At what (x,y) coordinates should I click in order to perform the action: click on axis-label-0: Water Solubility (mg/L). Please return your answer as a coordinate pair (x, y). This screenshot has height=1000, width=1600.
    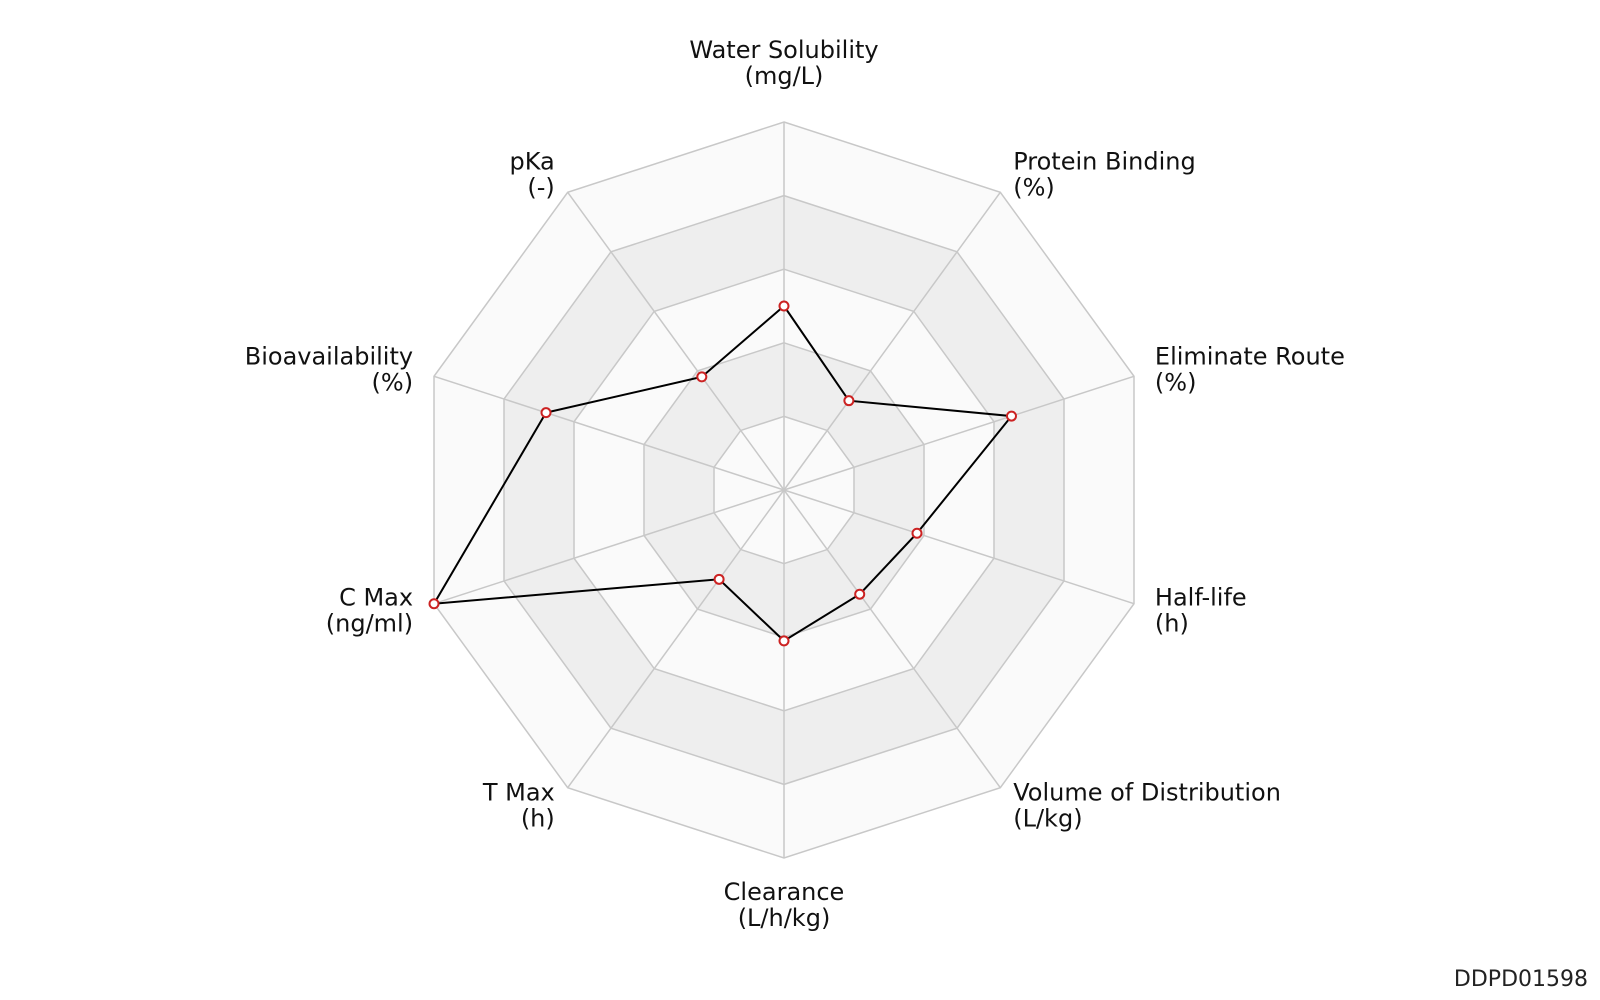
    Looking at the image, I should click on (783, 63).